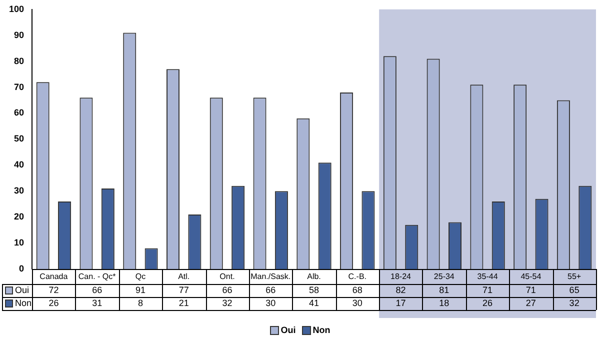 The width and height of the screenshot is (600, 342). What do you see at coordinates (184, 277) in the screenshot?
I see `x-tick-label: Atl.` at bounding box center [184, 277].